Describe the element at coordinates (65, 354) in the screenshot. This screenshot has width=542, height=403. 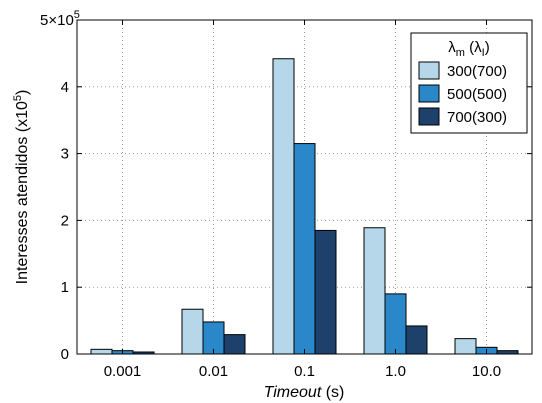
I see `y-tick-label: 0` at that location.